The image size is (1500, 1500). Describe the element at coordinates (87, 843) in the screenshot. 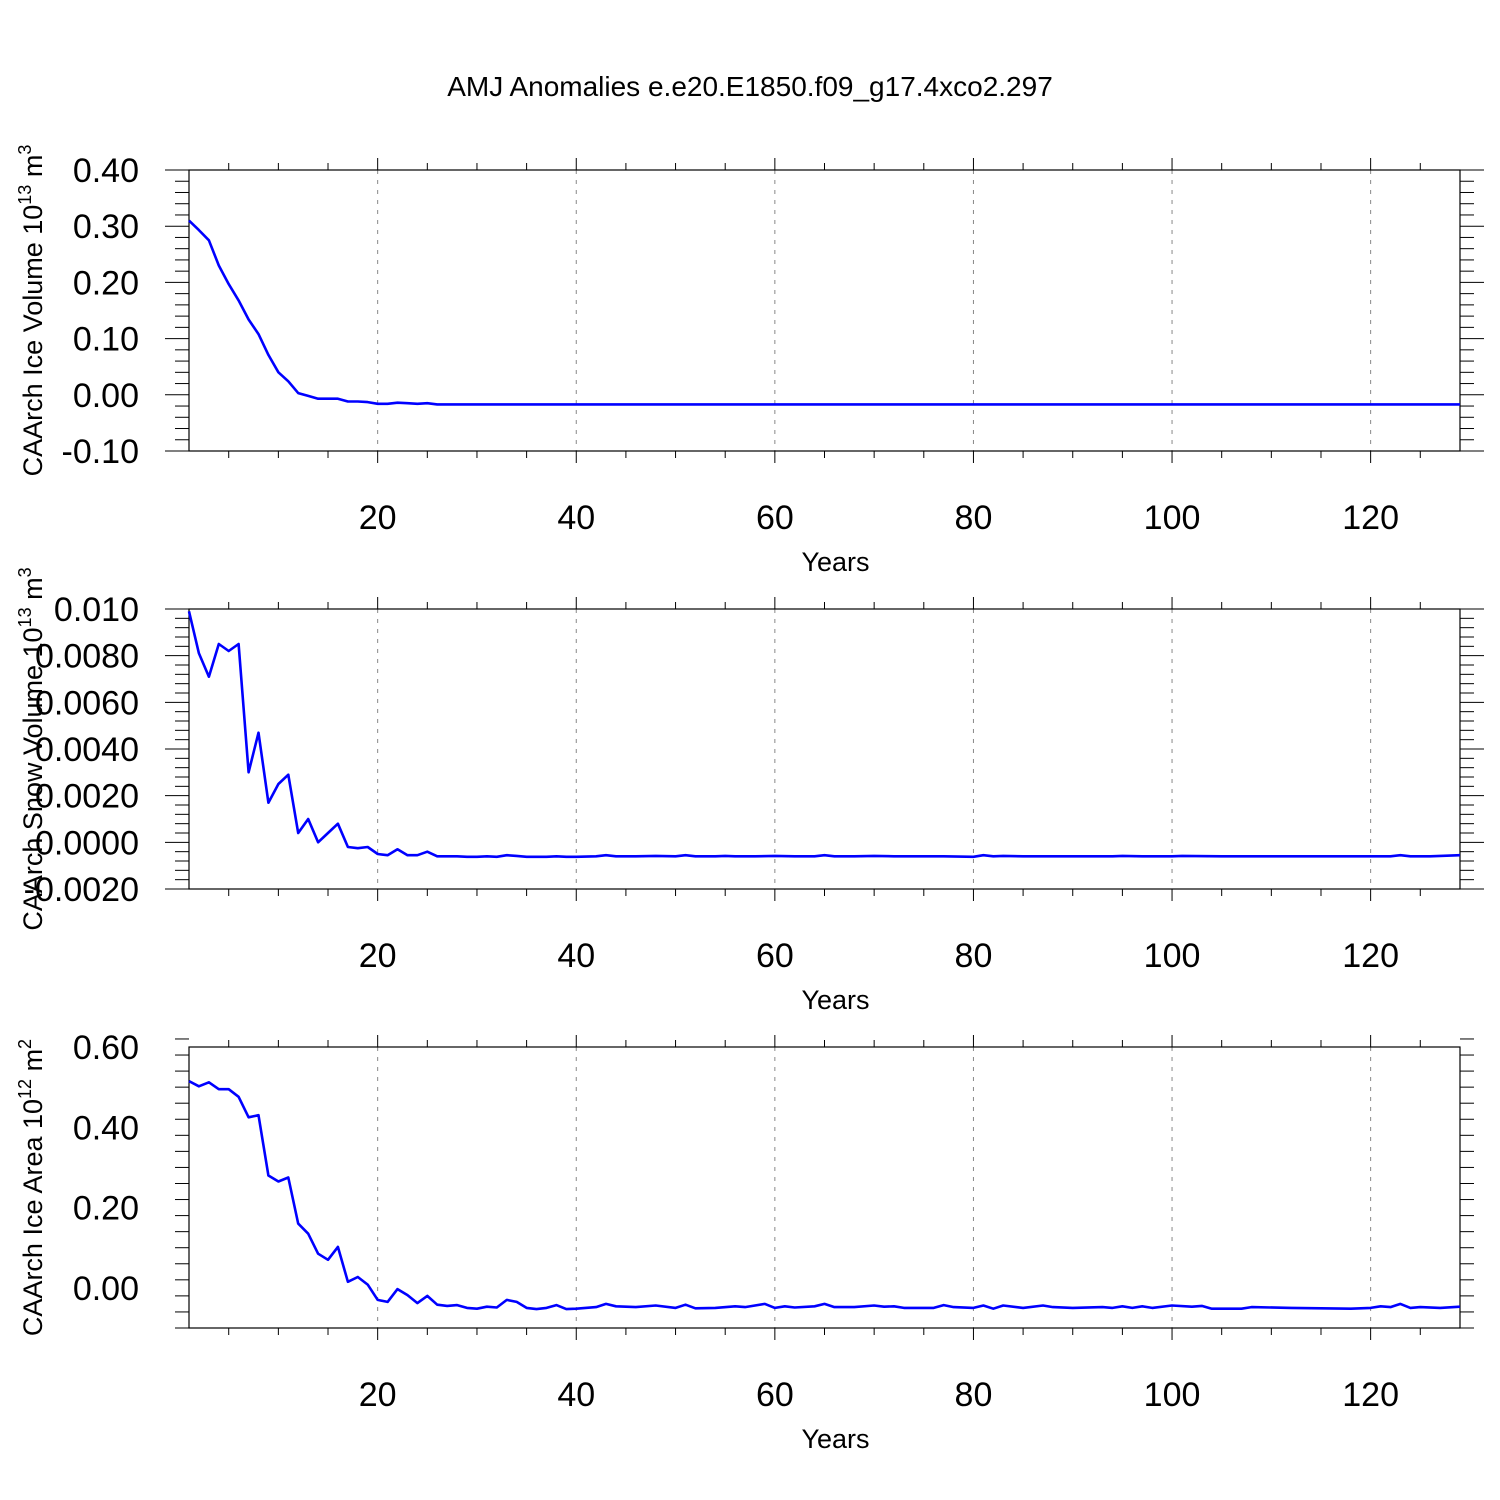

I see `y-tick-label: 0.0000` at that location.